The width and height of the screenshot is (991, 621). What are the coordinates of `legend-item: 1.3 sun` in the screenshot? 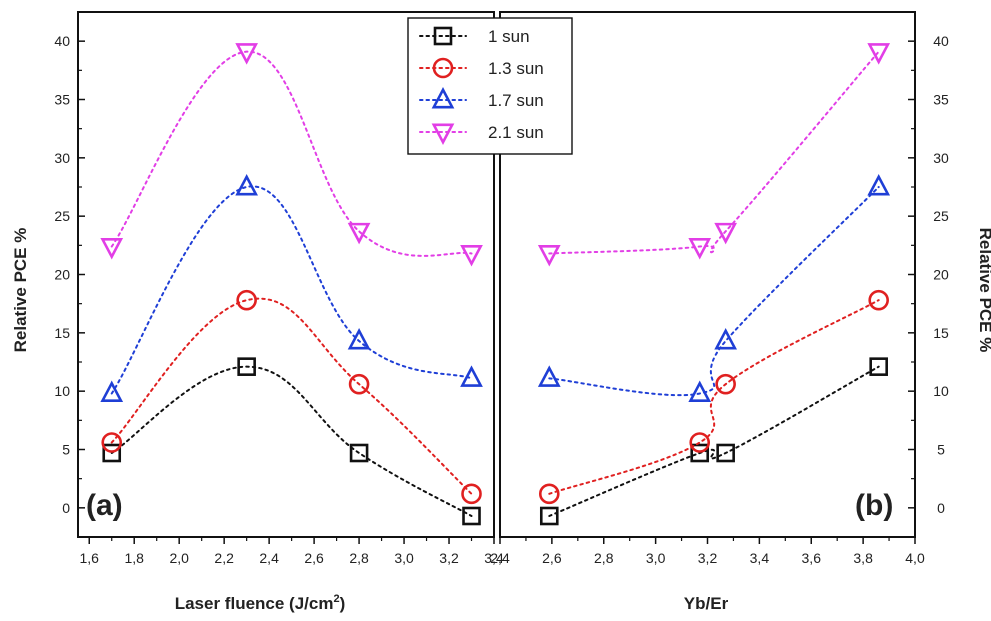 It's located at (481, 68).